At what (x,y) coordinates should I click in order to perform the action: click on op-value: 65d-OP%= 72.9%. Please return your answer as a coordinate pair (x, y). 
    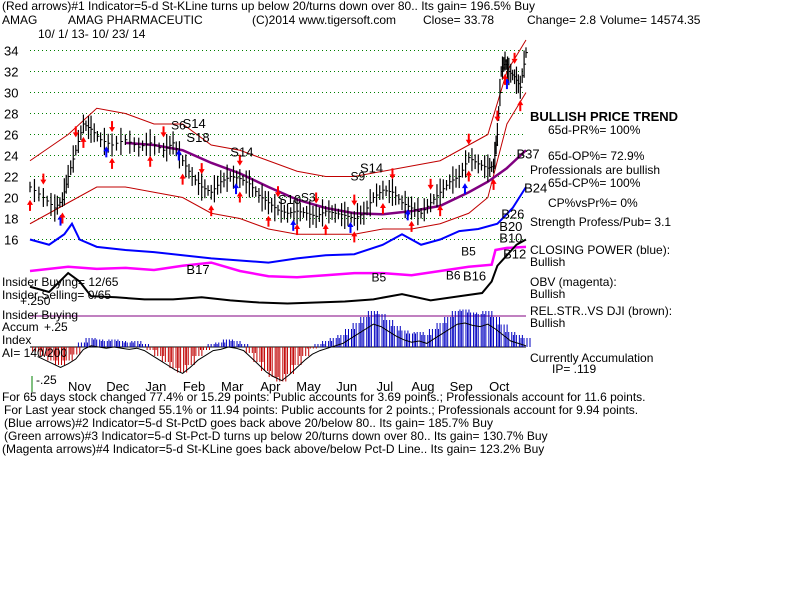
    Looking at the image, I should click on (596, 156).